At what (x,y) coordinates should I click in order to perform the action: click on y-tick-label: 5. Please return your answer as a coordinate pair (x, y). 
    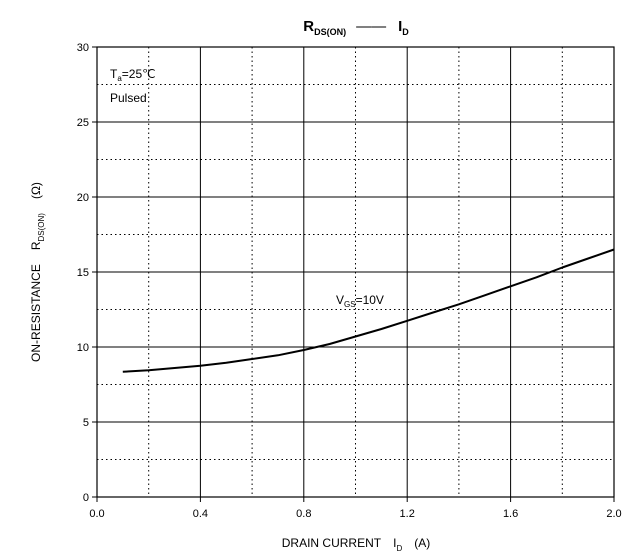
    Looking at the image, I should click on (86, 423).